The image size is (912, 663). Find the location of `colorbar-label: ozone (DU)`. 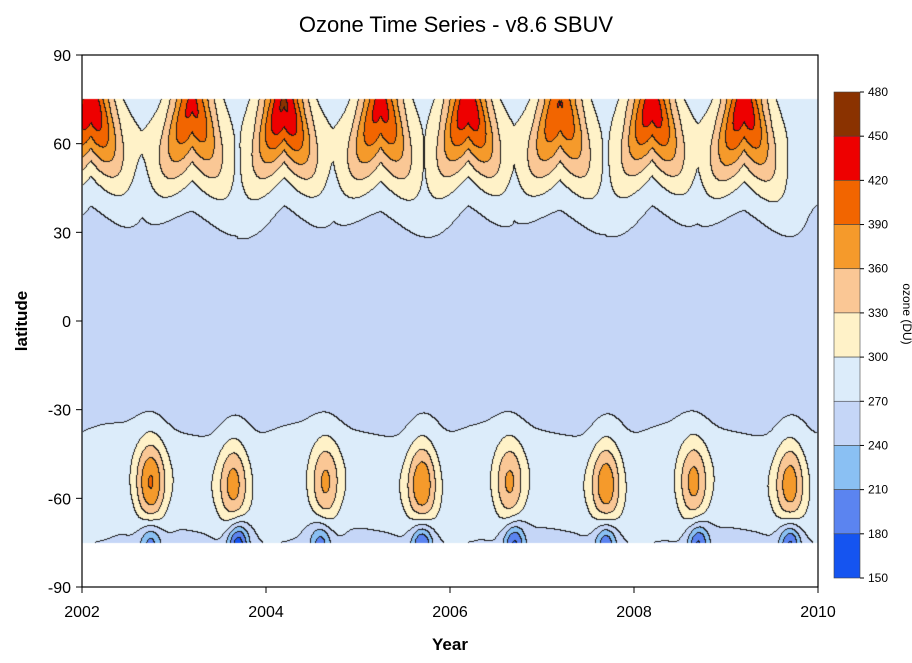

colorbar-label: ozone (DU) is located at coordinates (906, 313).